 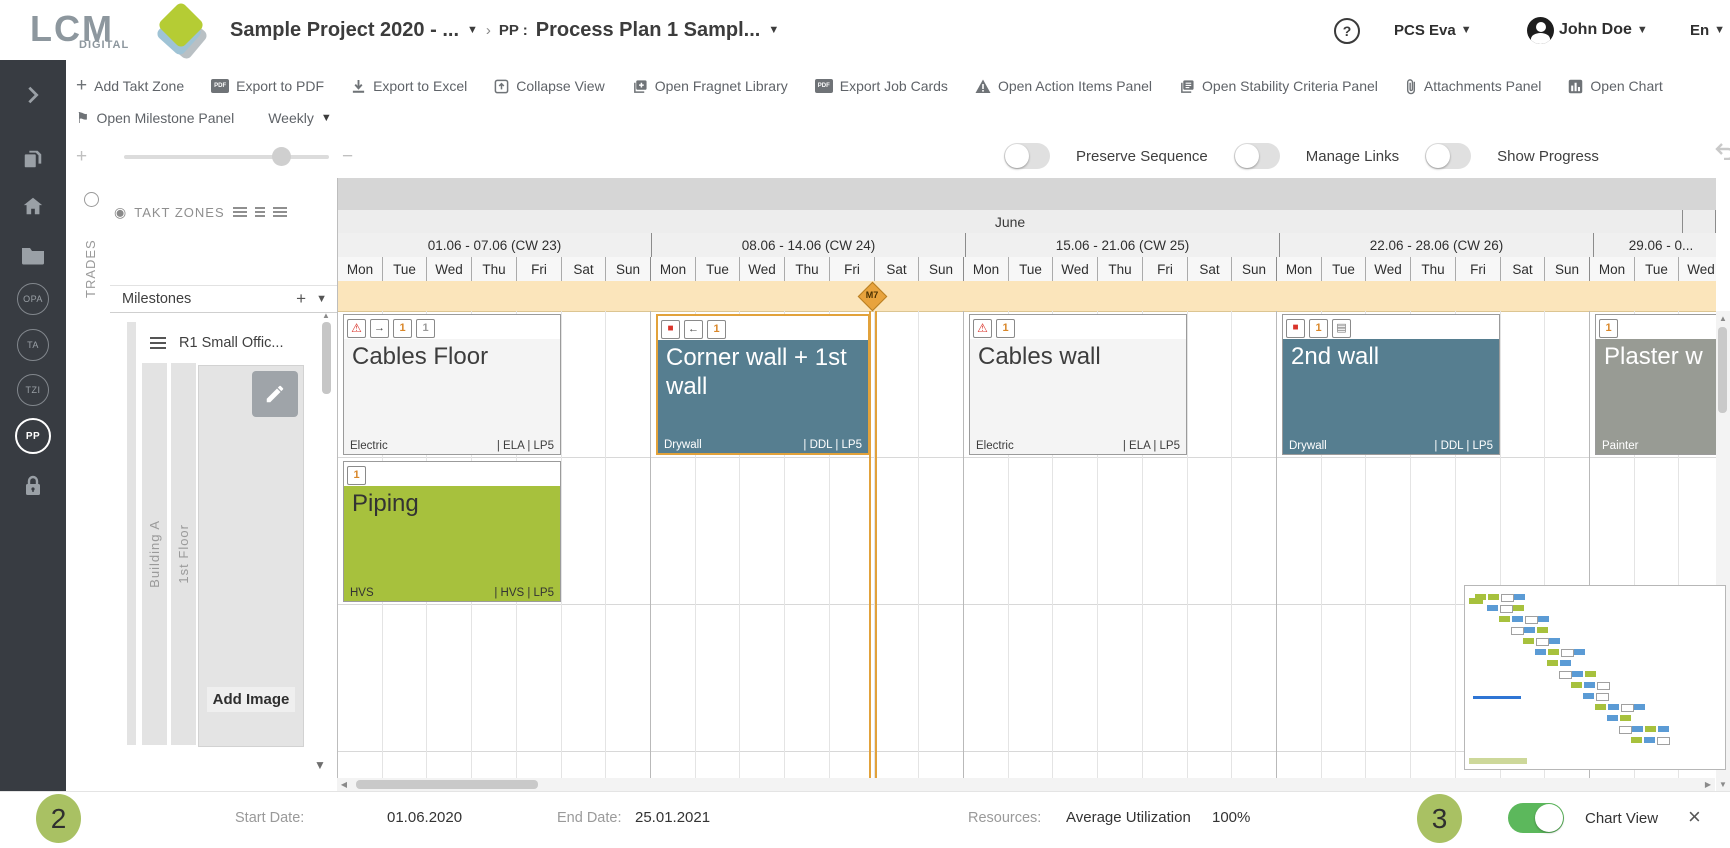 What do you see at coordinates (1694, 816) in the screenshot?
I see `close-icon: ×` at bounding box center [1694, 816].